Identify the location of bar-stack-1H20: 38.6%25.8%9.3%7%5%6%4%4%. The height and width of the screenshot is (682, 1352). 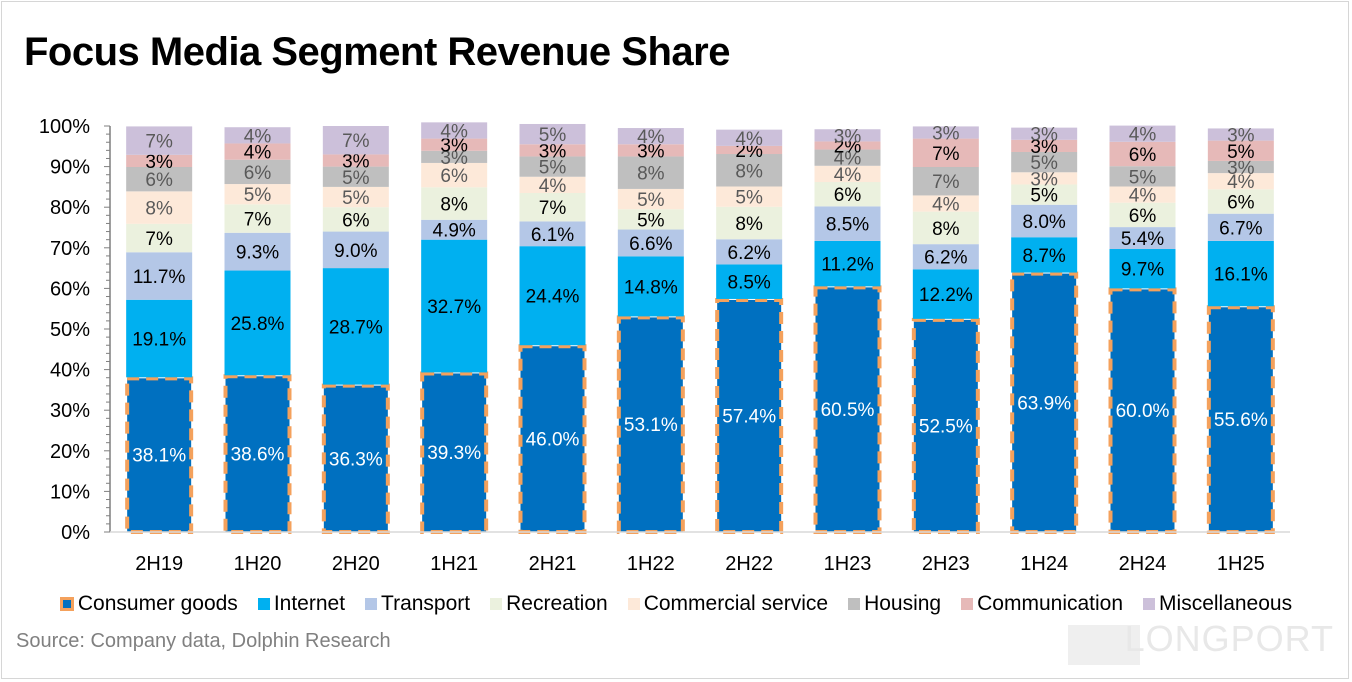
(257, 330).